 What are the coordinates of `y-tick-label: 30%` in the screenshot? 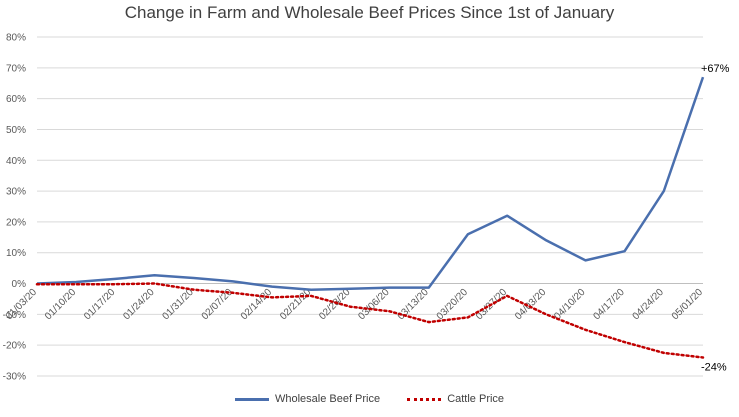 It's located at (16, 192).